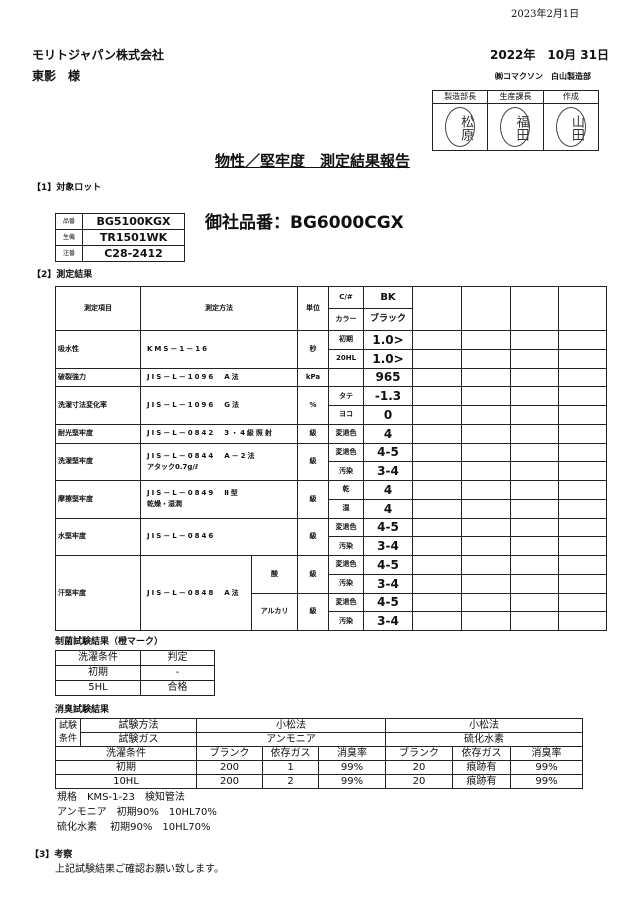  I want to click on sub-label, so click(346, 377).